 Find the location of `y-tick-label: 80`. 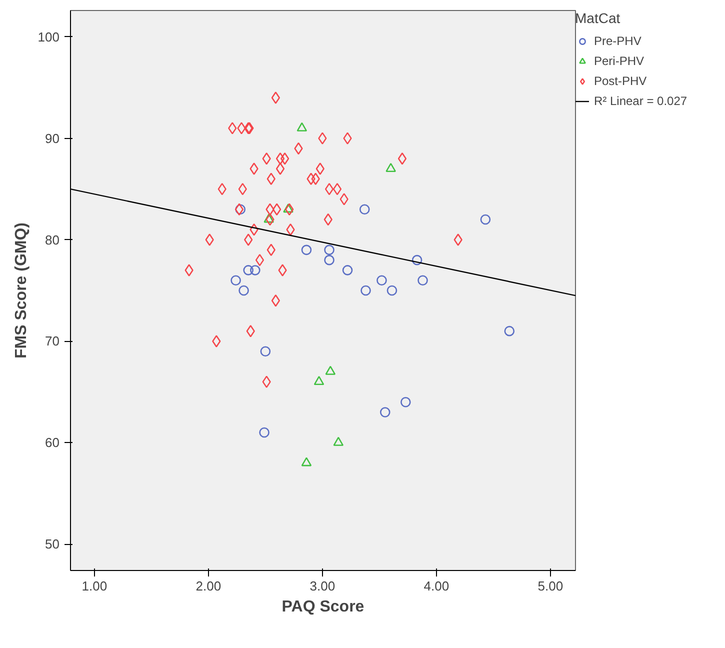

y-tick-label: 80 is located at coordinates (52, 240).